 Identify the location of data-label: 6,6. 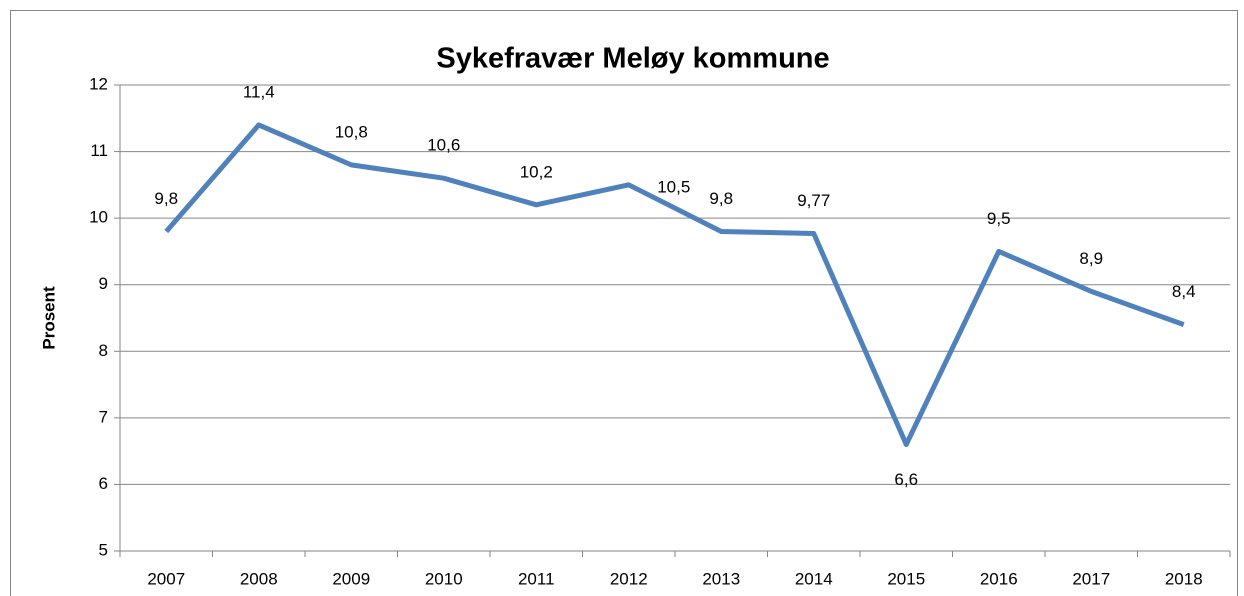
(906, 479).